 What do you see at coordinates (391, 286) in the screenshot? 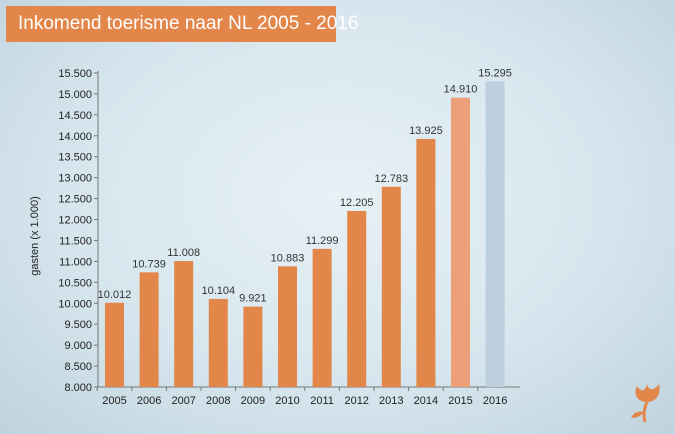
I see `bar-2013` at bounding box center [391, 286].